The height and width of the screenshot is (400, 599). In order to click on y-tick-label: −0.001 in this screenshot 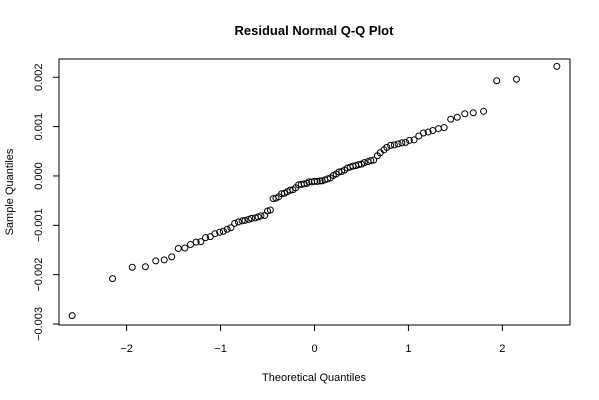, I will do `click(39, 225)`.